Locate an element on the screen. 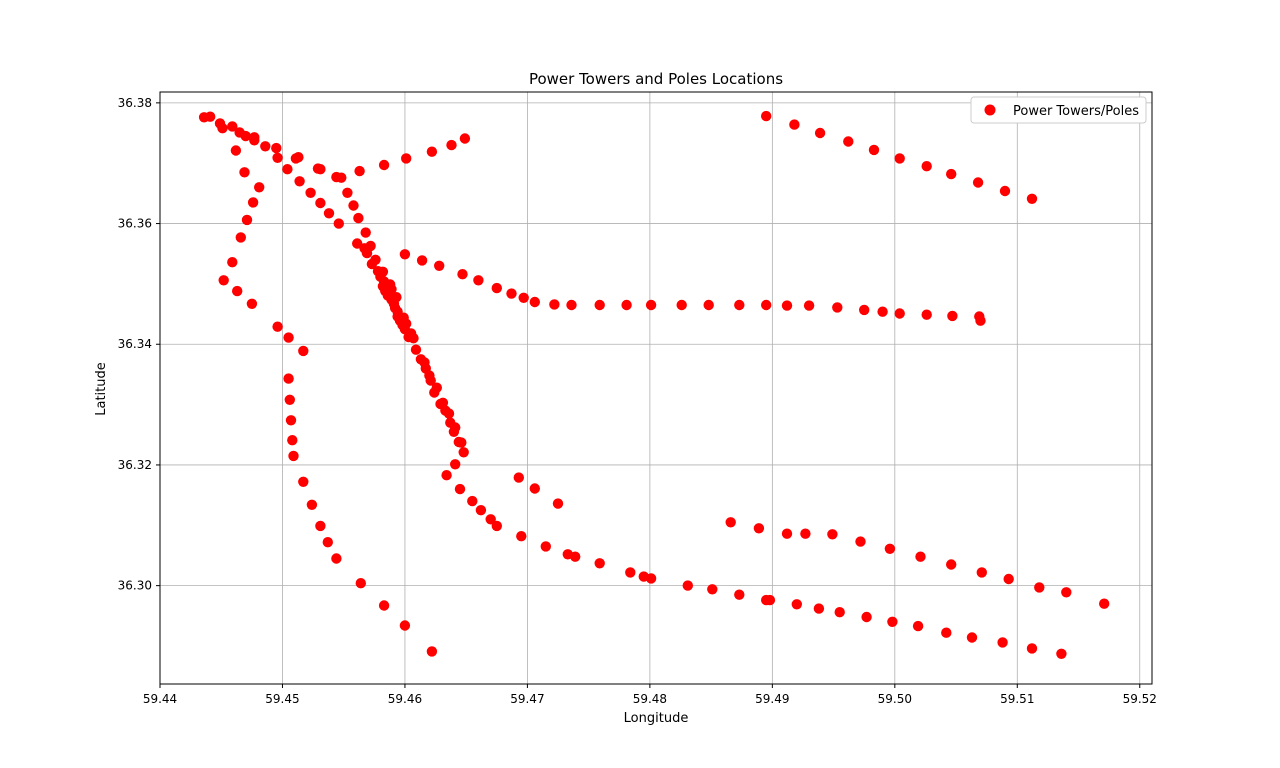  x-tick-label: 59.46 is located at coordinates (405, 699).